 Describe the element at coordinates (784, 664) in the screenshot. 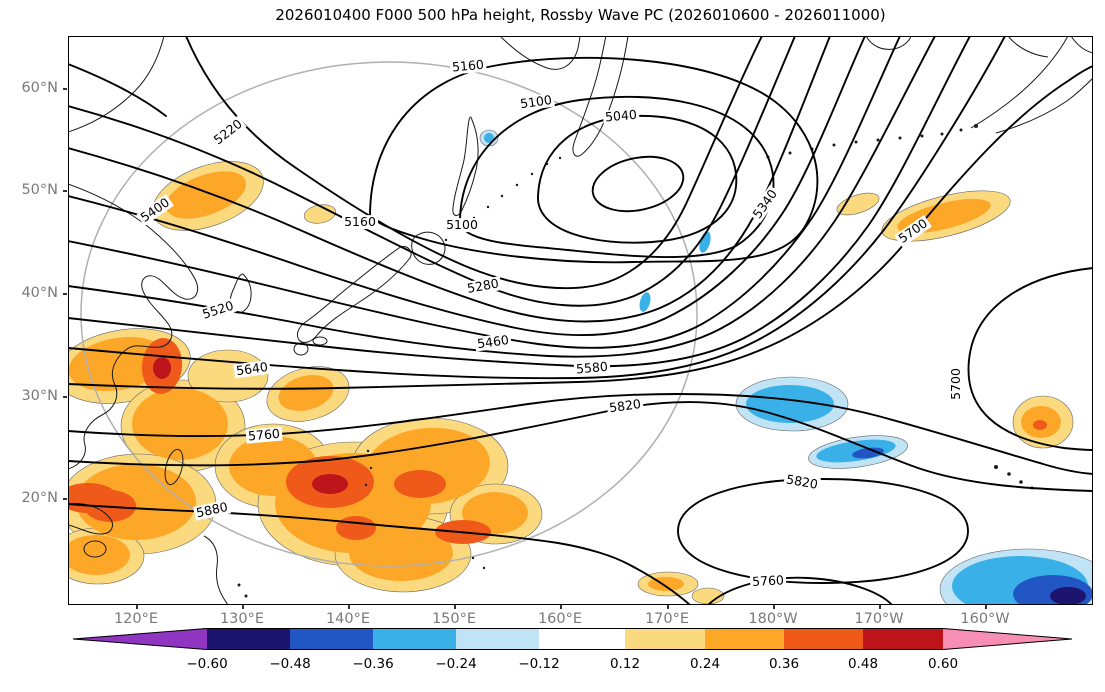

I see `colorbar-tick-label: 0.36` at that location.